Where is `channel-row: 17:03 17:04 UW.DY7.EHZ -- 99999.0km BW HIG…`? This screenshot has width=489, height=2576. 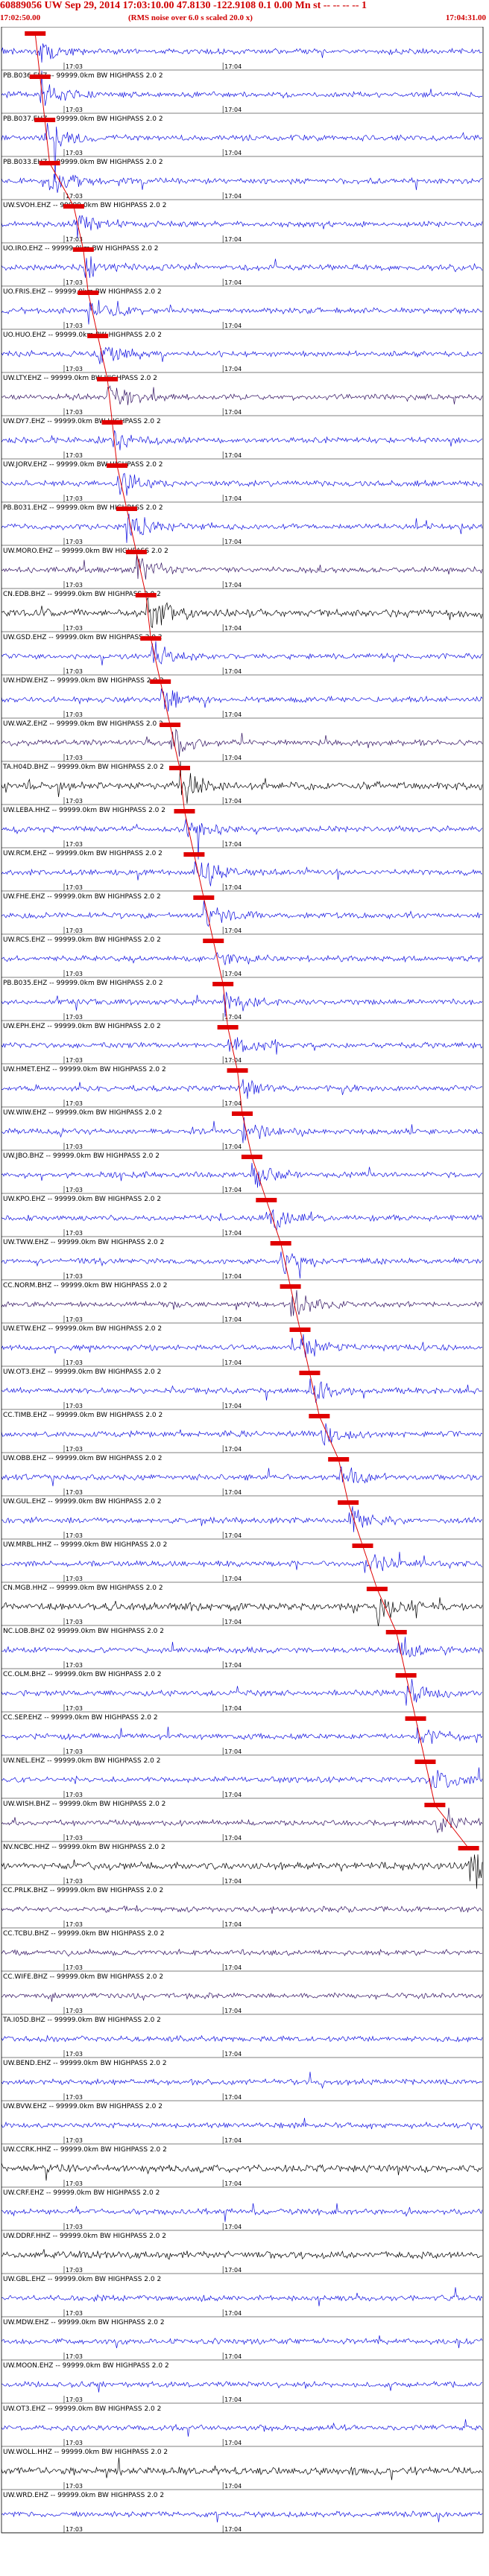
channel-row: 17:03 17:04 UW.DY7.EHZ -- 99999.0km BW HIG… is located at coordinates (242, 439).